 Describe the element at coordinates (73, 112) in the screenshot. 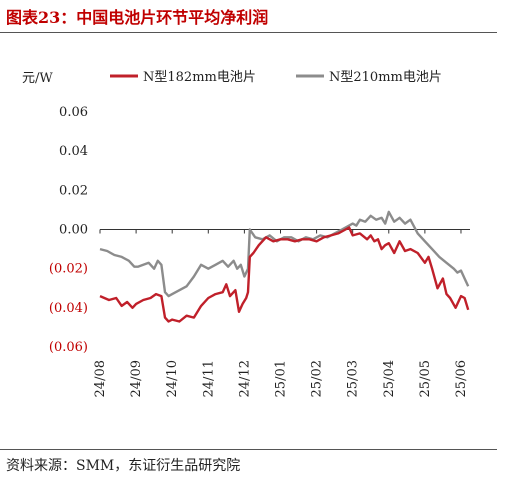

I see `y-tick-label: 0.06` at that location.